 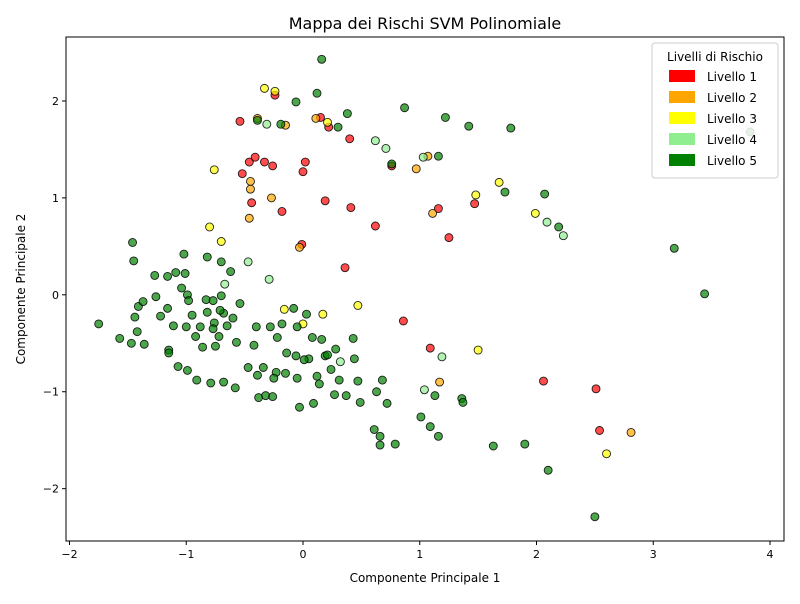 I want to click on legend-entry-label: Livello 5, so click(x=732, y=161).